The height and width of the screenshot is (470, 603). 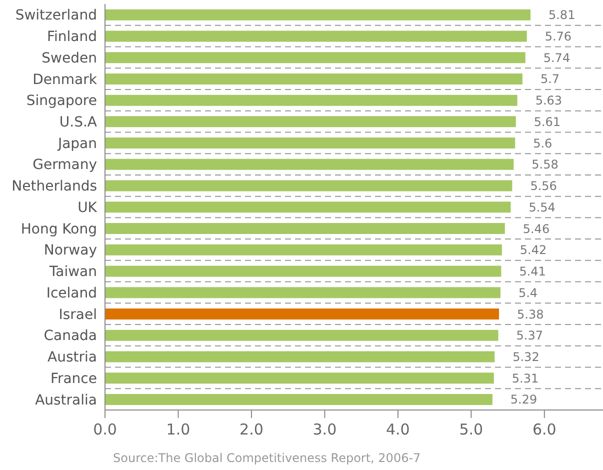 I want to click on y-tick-label: Austria, so click(x=72, y=358).